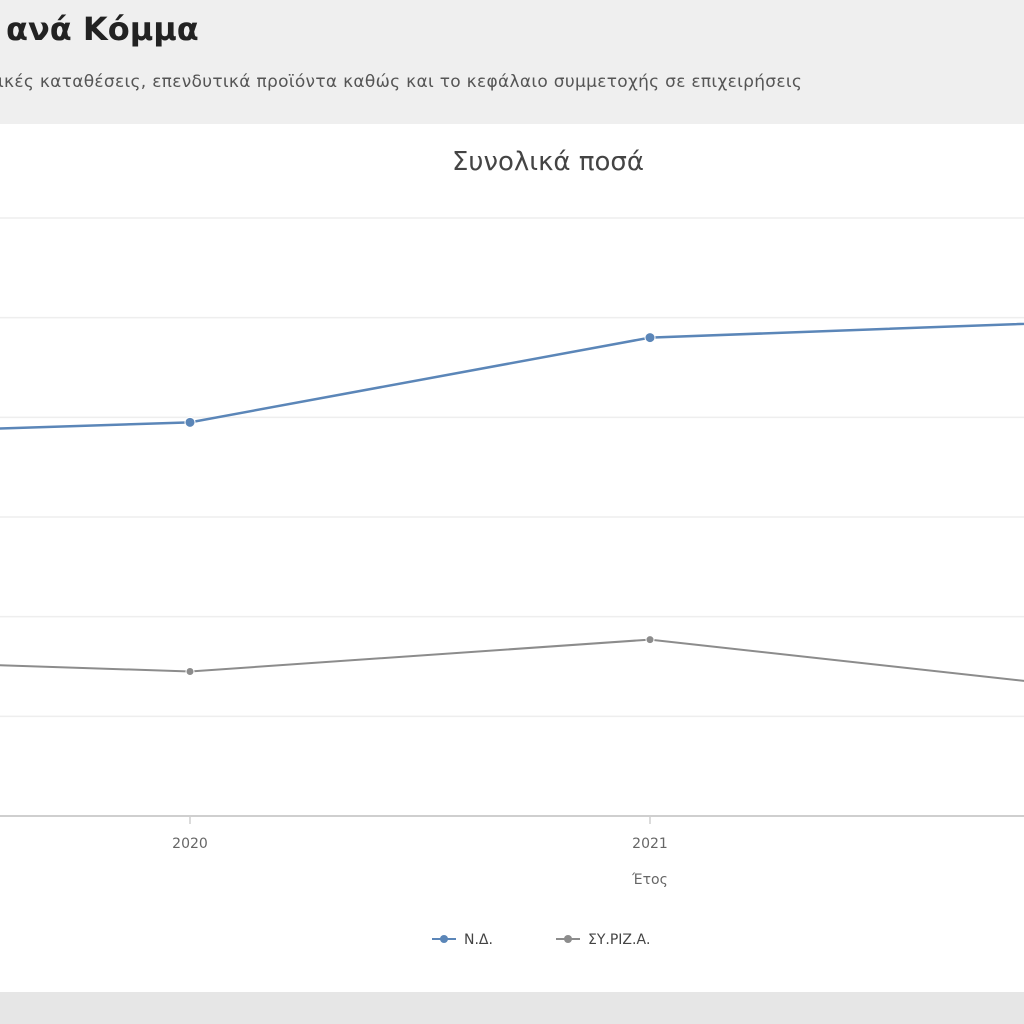  I want to click on legend-label: Ν.Δ., so click(478, 940).